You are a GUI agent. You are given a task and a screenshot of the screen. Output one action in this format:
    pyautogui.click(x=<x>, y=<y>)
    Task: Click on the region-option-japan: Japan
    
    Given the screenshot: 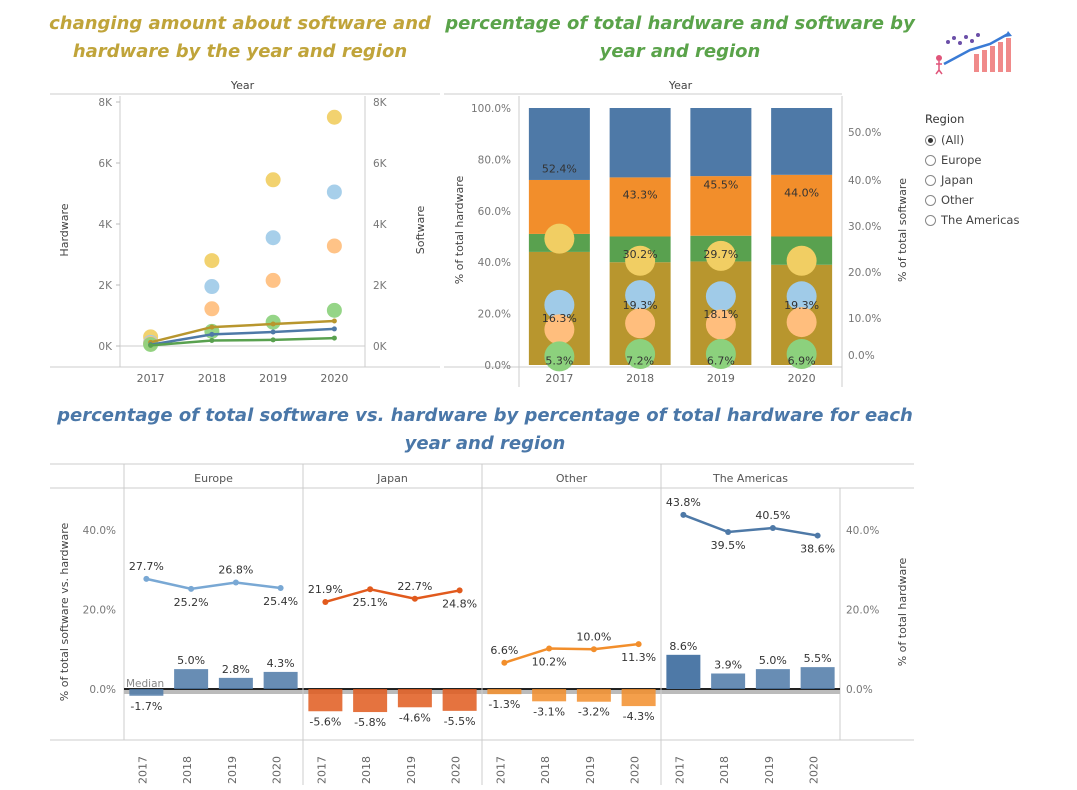 What is the action you would take?
    pyautogui.click(x=972, y=180)
    